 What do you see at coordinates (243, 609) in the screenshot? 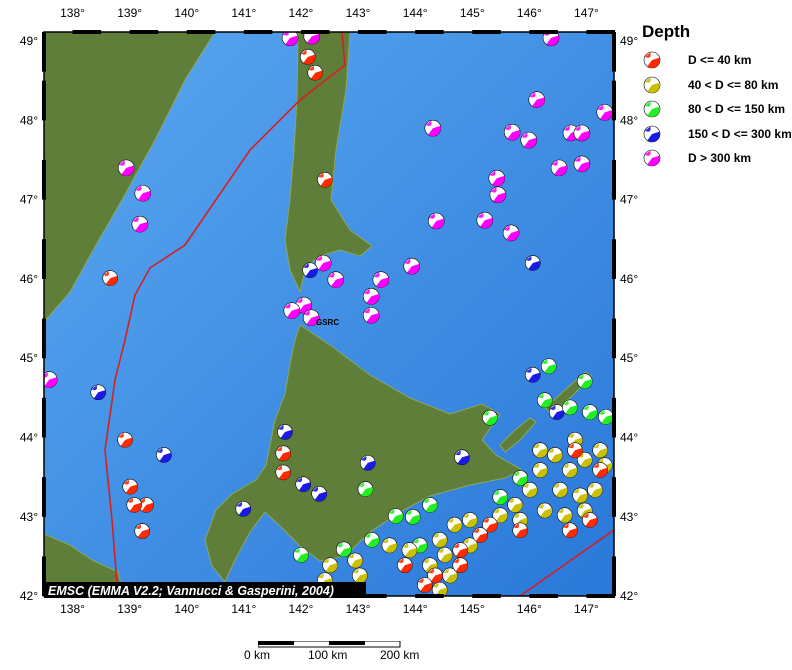
I see `lon-label-bottom: 141°` at bounding box center [243, 609].